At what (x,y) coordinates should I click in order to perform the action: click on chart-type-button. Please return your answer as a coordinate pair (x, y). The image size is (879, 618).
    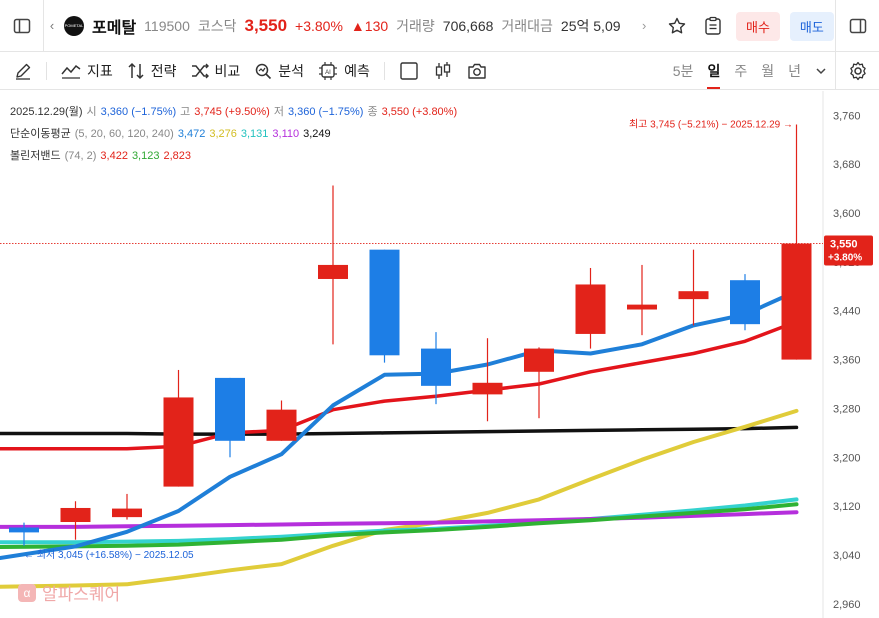
    Looking at the image, I should click on (443, 71).